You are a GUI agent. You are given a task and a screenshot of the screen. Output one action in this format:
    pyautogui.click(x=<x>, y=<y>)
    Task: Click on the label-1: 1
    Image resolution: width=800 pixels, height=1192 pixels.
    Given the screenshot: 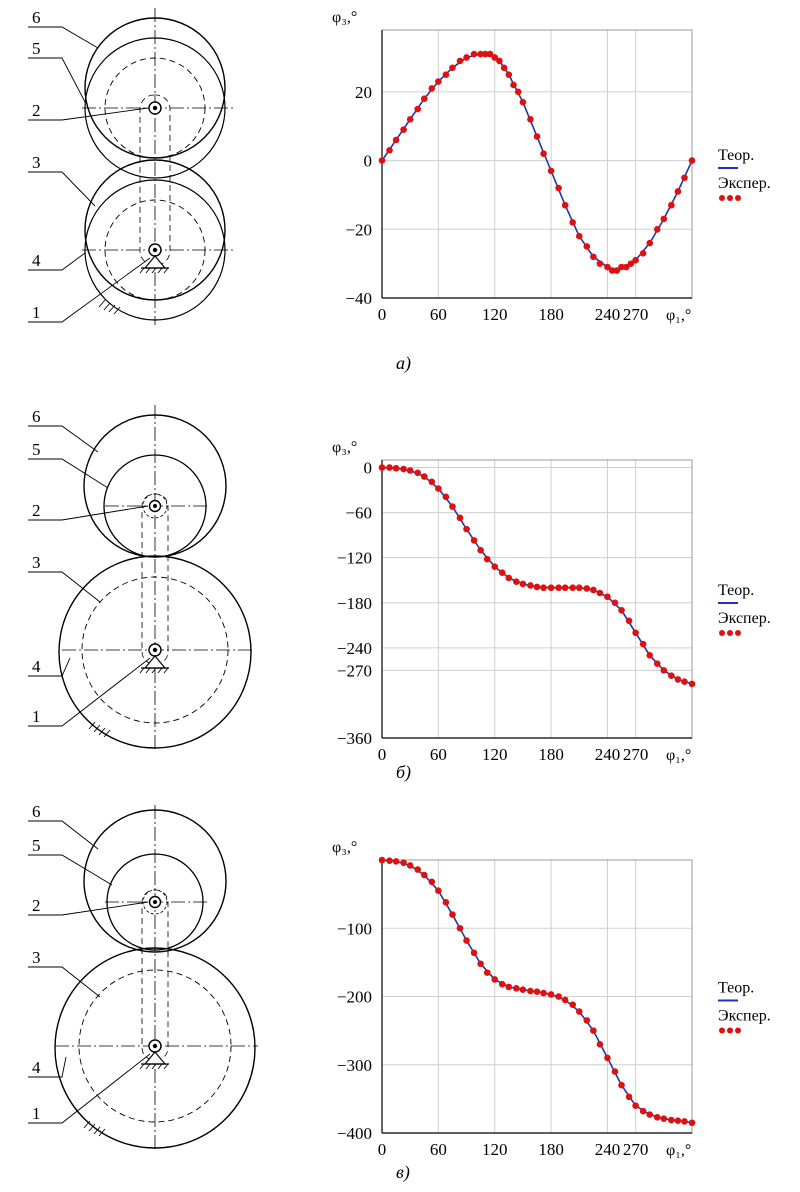 What is the action you would take?
    pyautogui.click(x=36, y=716)
    